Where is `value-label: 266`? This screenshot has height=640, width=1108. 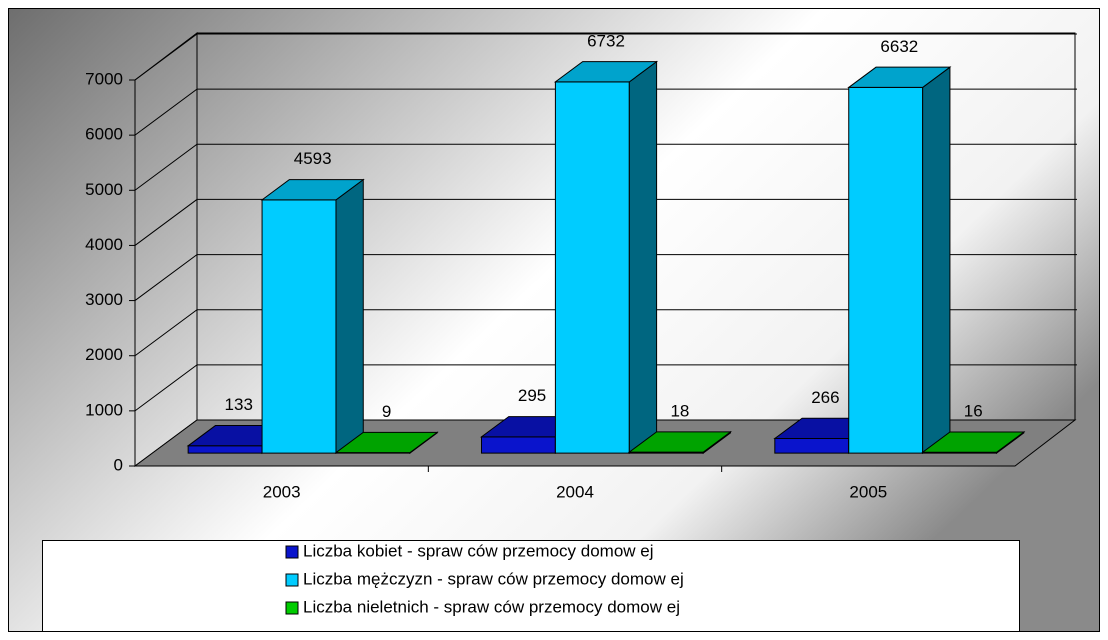
value-label: 266 is located at coordinates (825, 397).